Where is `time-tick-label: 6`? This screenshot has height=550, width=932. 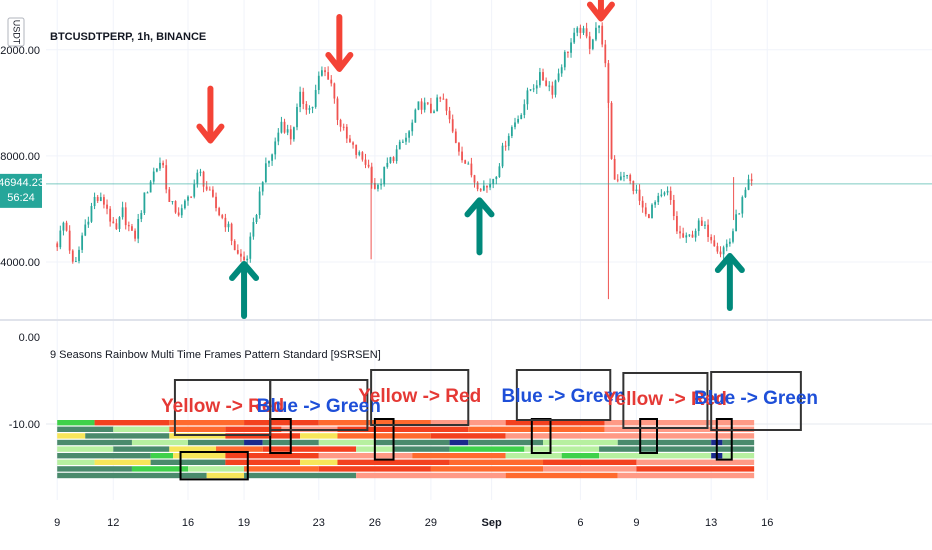
time-tick-label: 6 is located at coordinates (580, 523).